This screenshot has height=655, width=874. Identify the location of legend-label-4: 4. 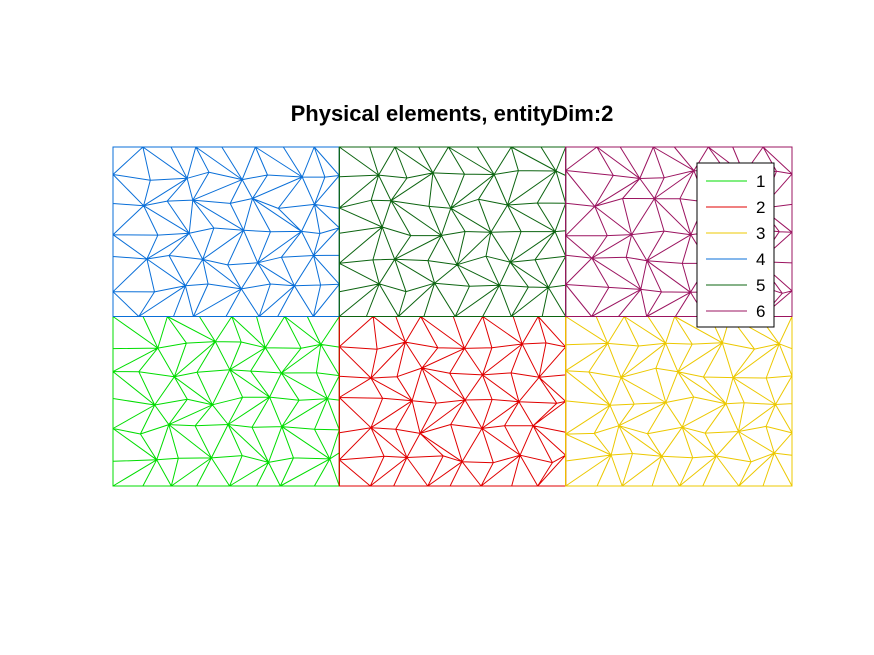
(760, 259).